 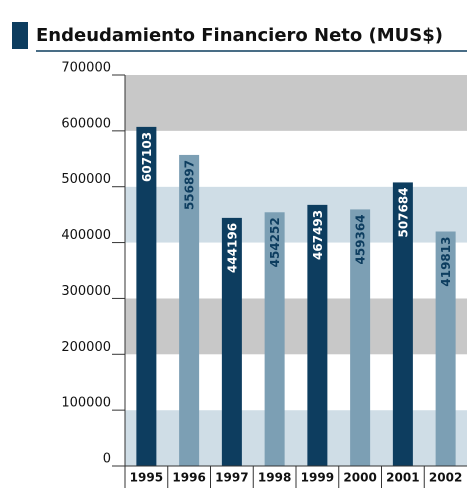 I want to click on value-label: 454252, so click(x=275, y=242).